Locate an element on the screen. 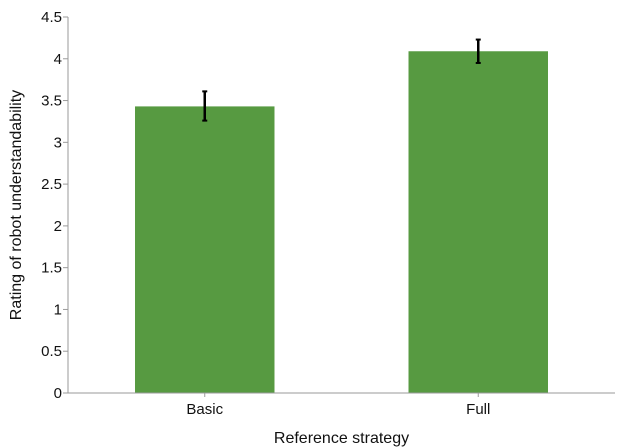 The image size is (621, 447). x-ticks-group: Basic Full is located at coordinates (338, 405).